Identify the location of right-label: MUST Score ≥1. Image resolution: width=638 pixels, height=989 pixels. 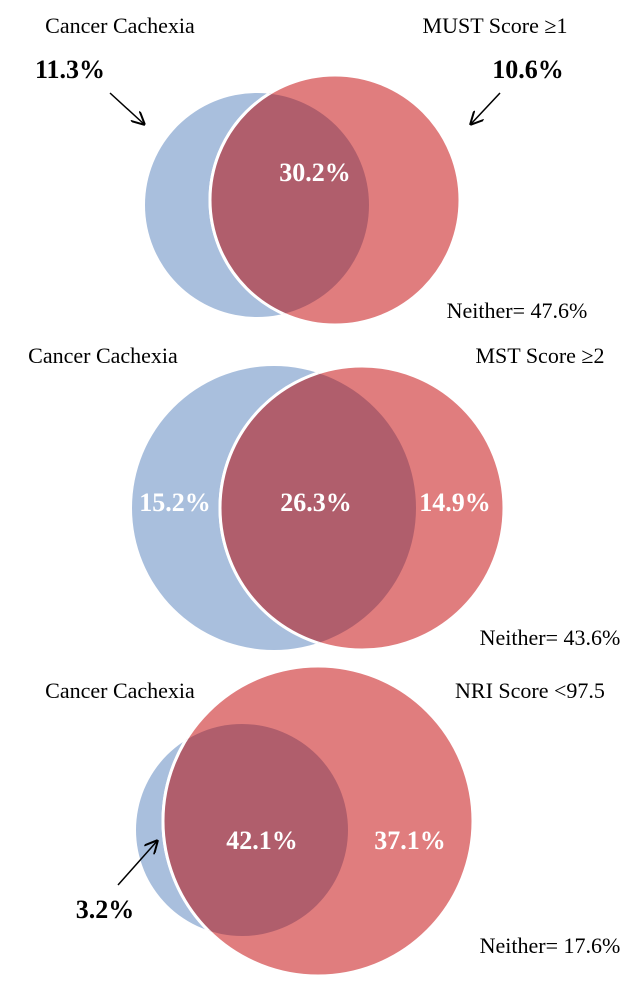
(495, 25).